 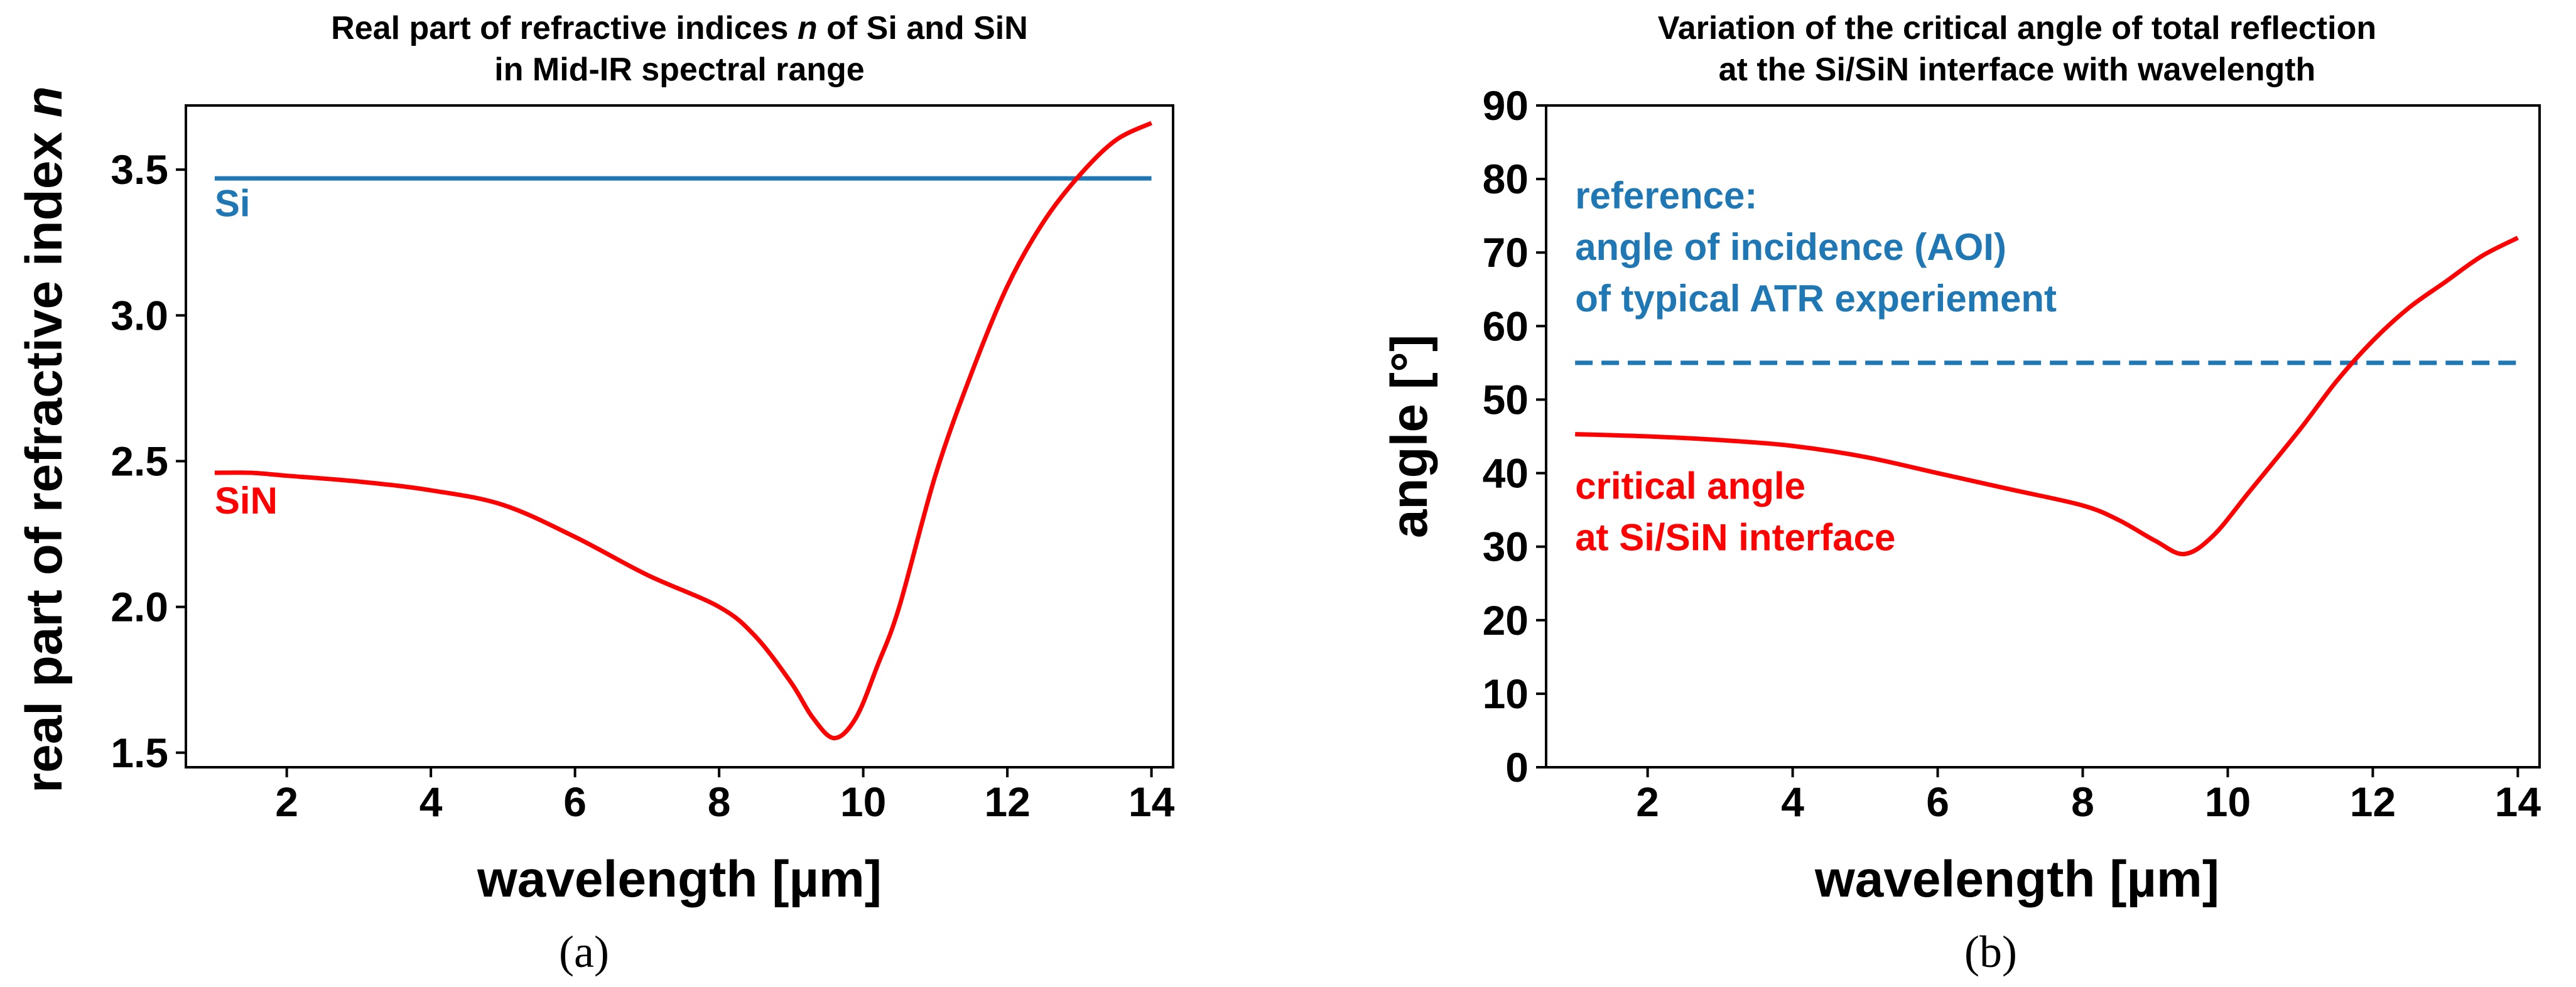 I want to click on chart-b-ytick-label: 20, so click(x=1506, y=621).